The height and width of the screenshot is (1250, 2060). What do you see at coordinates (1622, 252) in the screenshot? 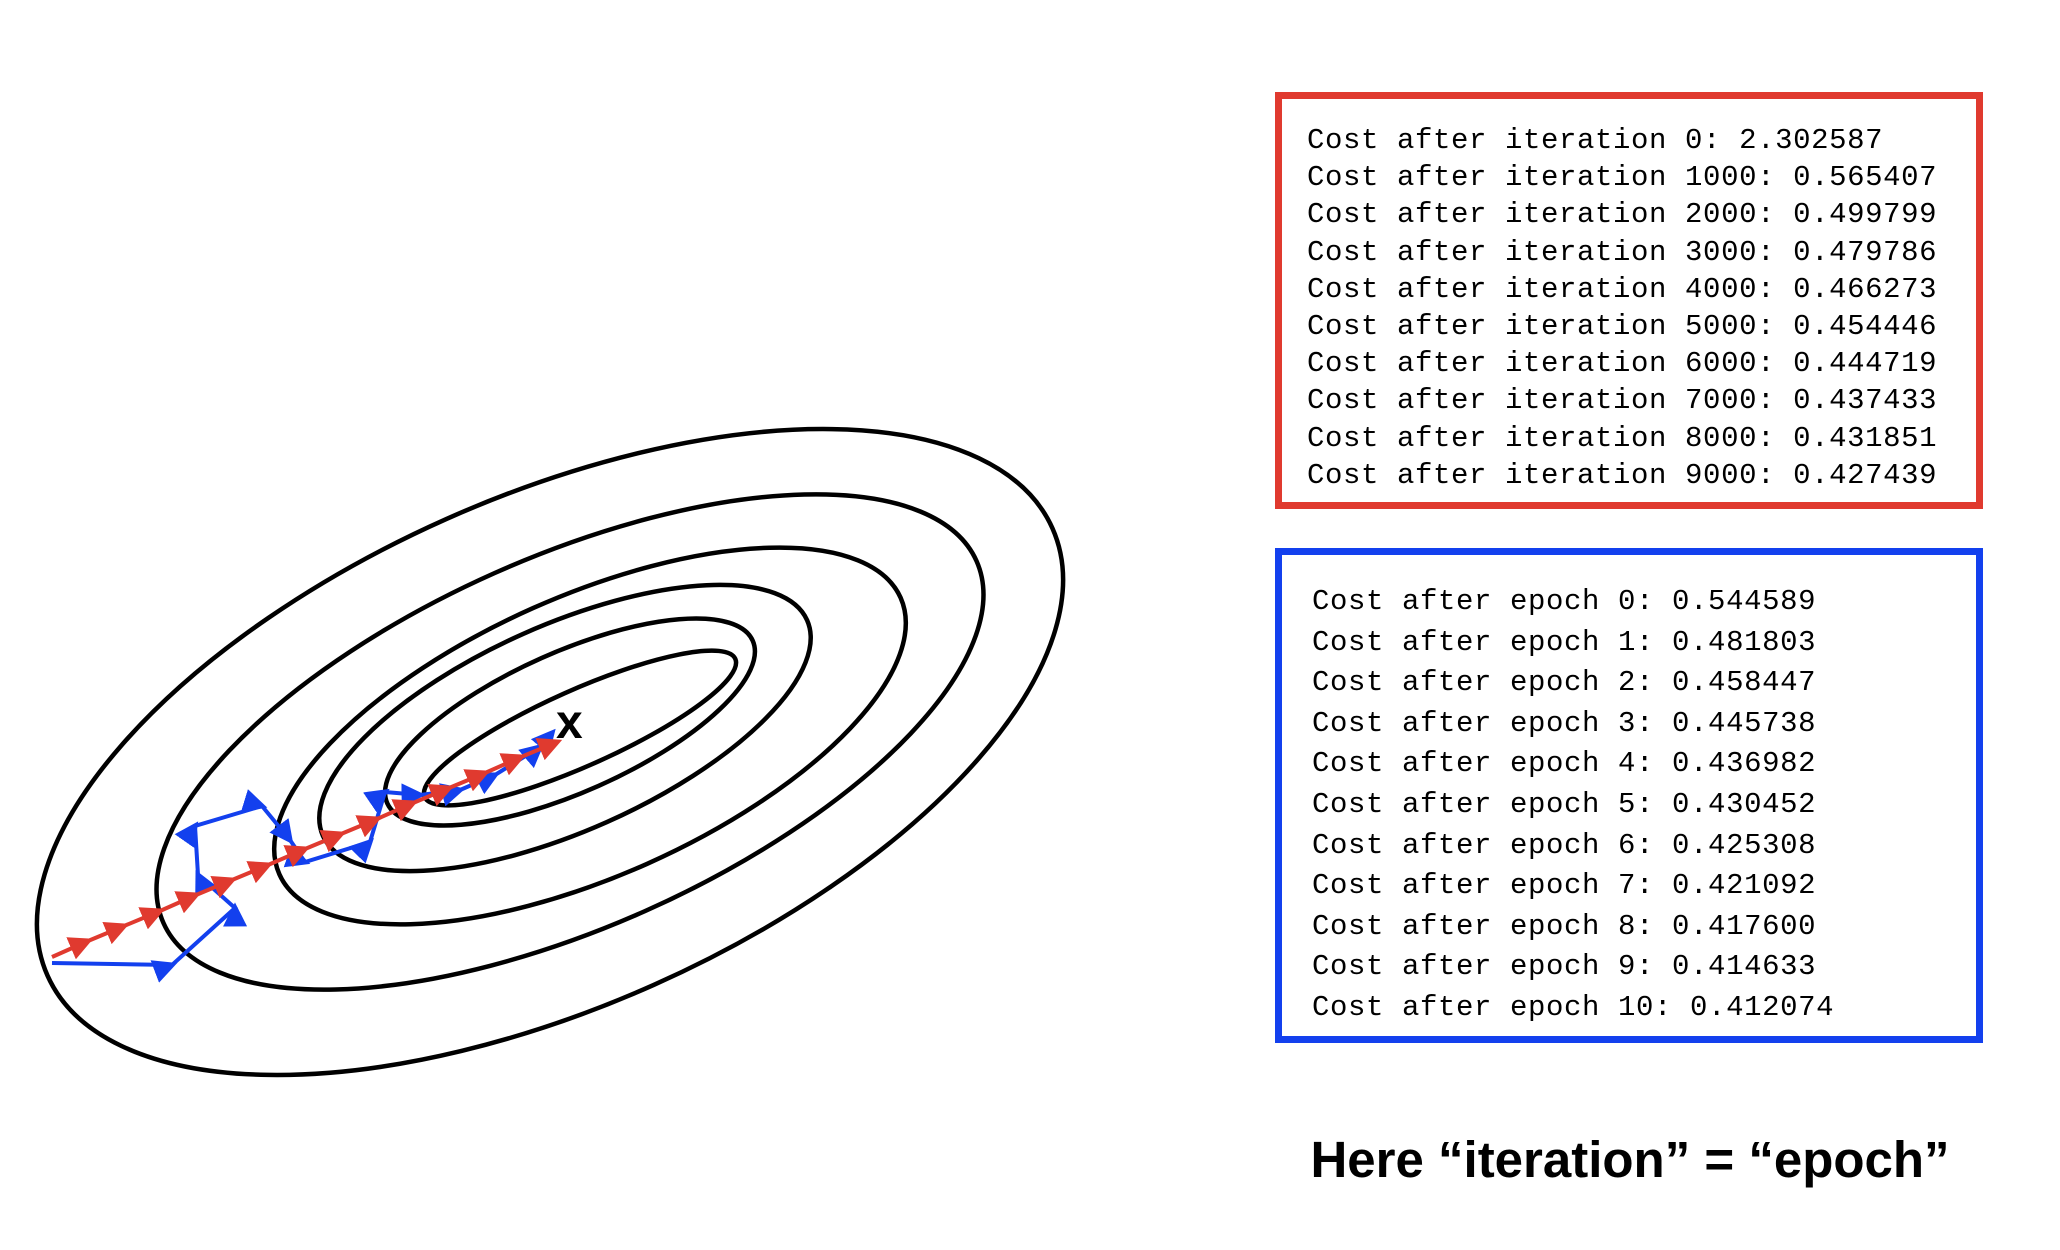
I see `batch-log-line: Cost after iteration 3000: 0.479786` at bounding box center [1622, 252].